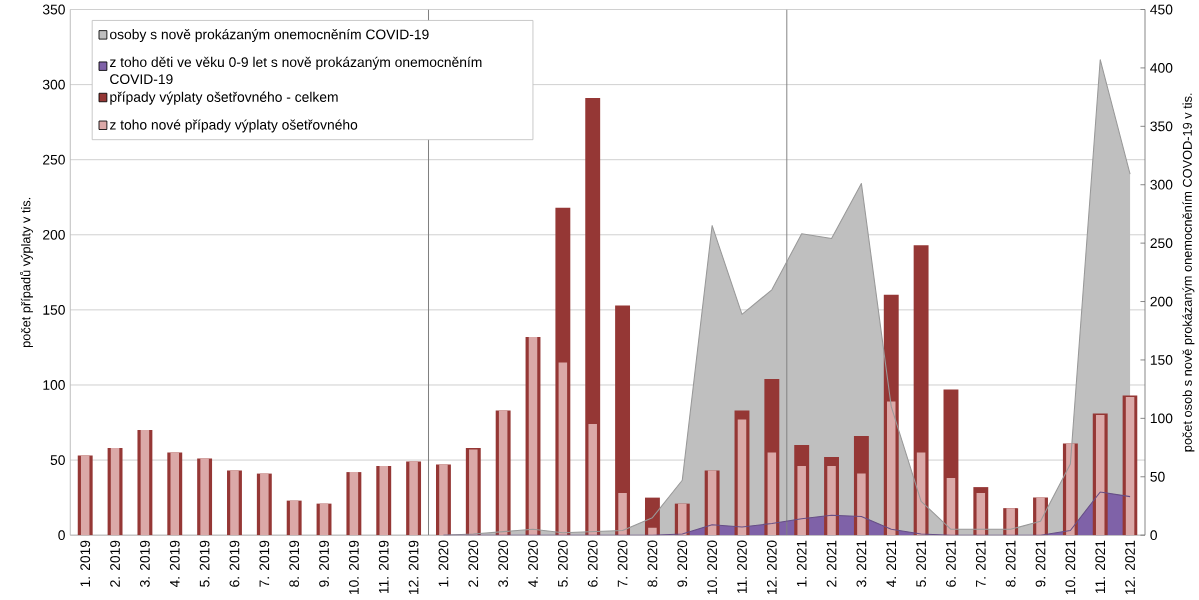  I want to click on y-tick-label: 250, so click(54, 159).